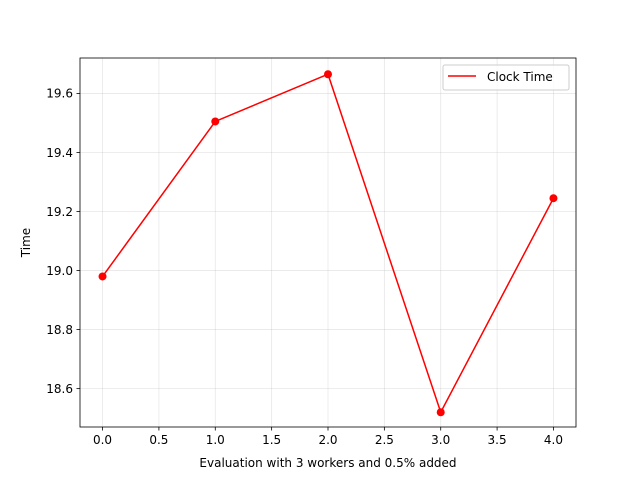 This screenshot has width=640, height=480. What do you see at coordinates (327, 463) in the screenshot?
I see `x-axis-label: Evaluation with 3 workers and 0.5% added` at bounding box center [327, 463].